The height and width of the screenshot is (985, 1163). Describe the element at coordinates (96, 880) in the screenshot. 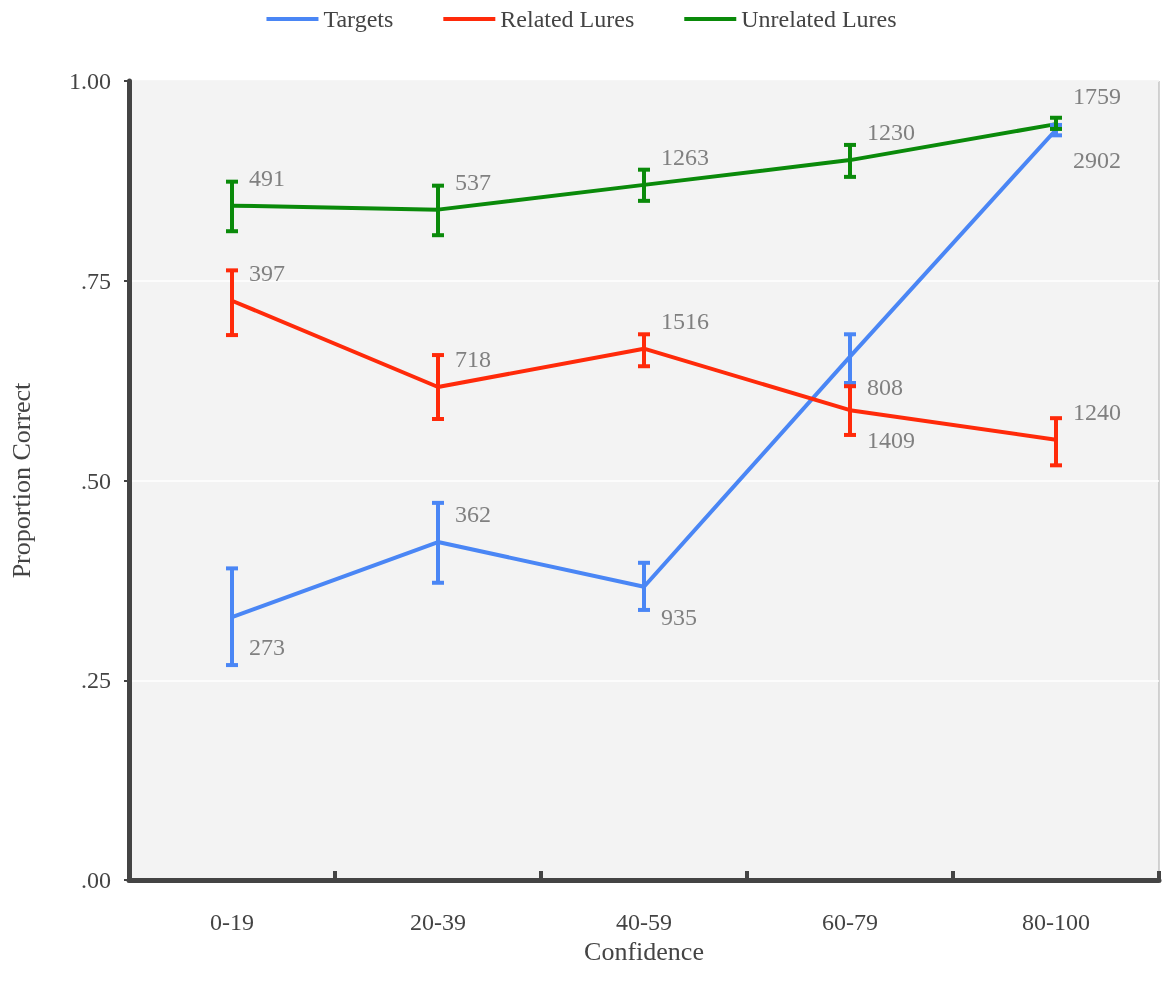

I see `y-tick-label: .00` at that location.